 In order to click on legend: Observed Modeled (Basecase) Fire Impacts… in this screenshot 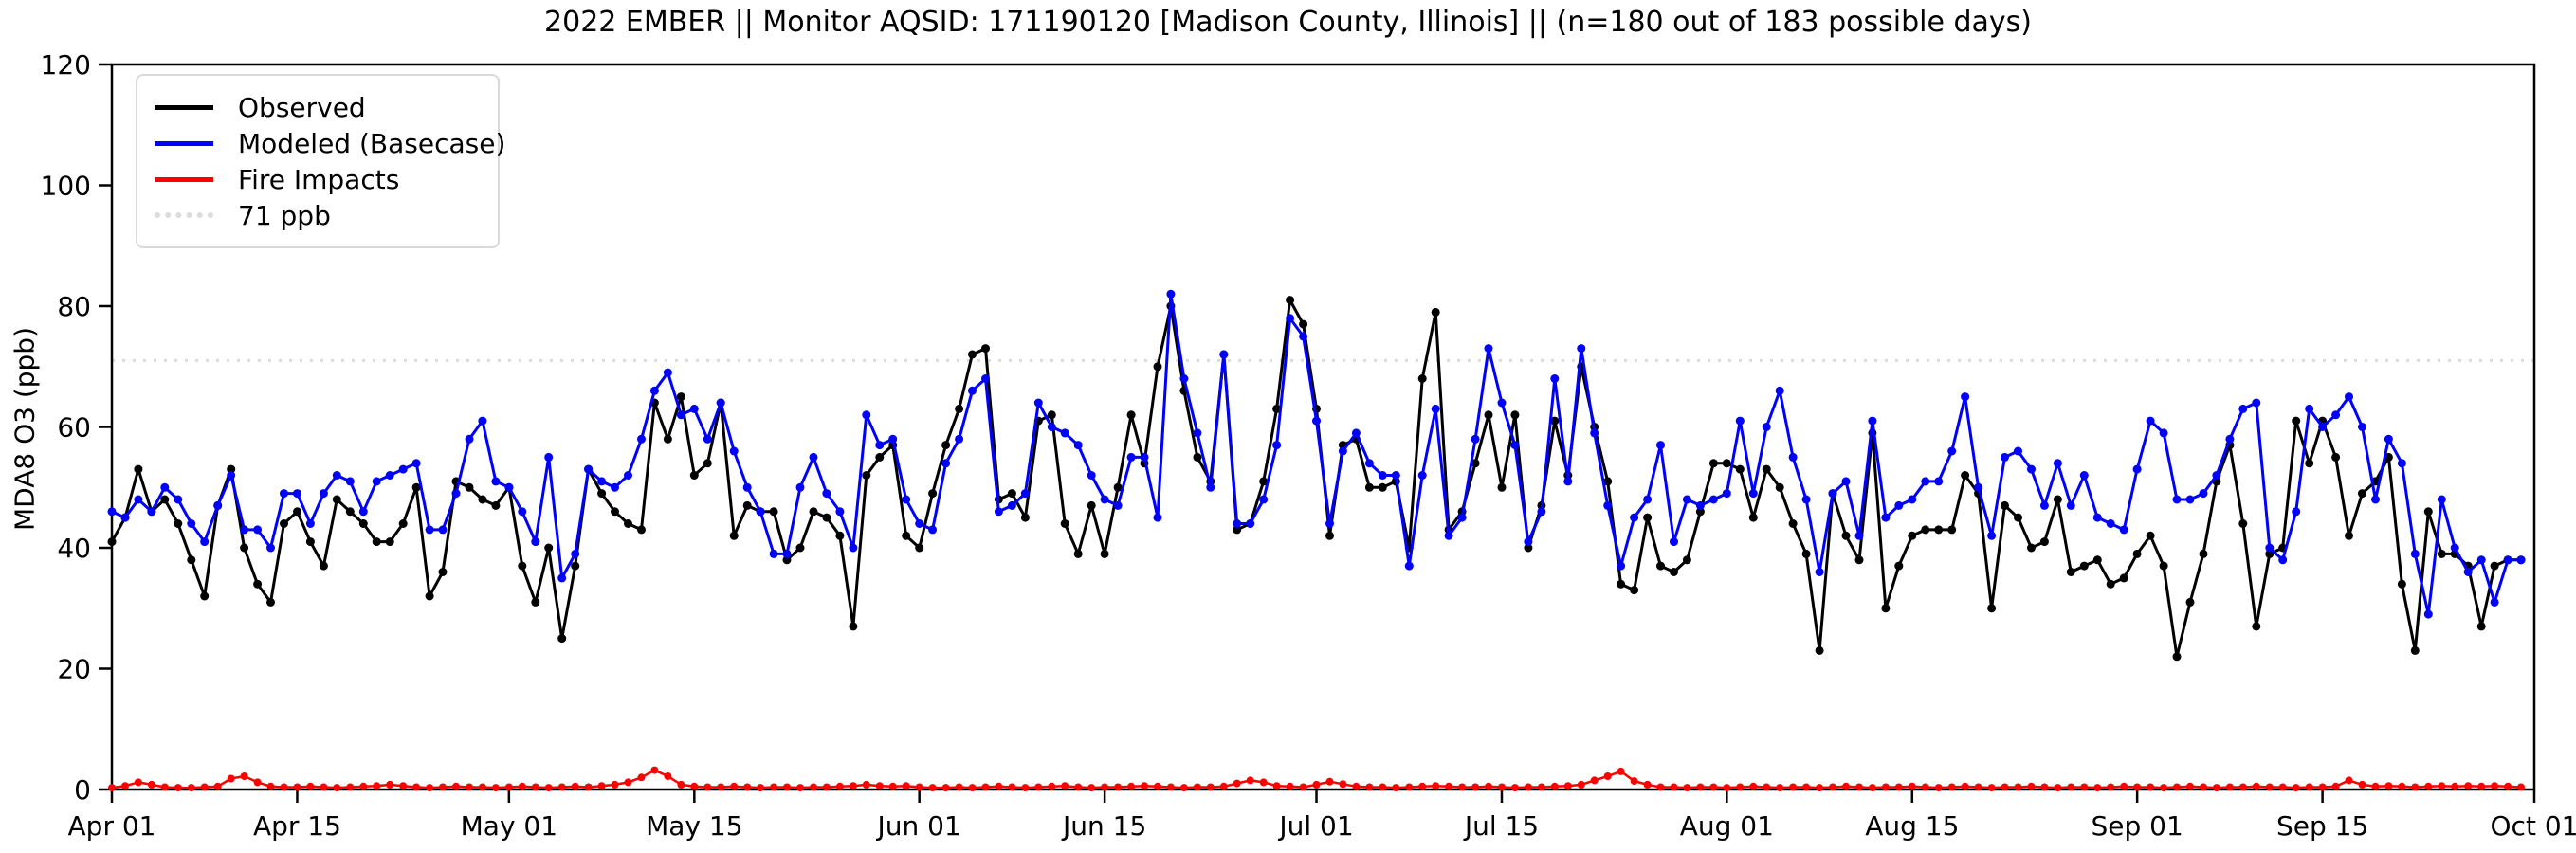, I will do `click(320, 161)`.